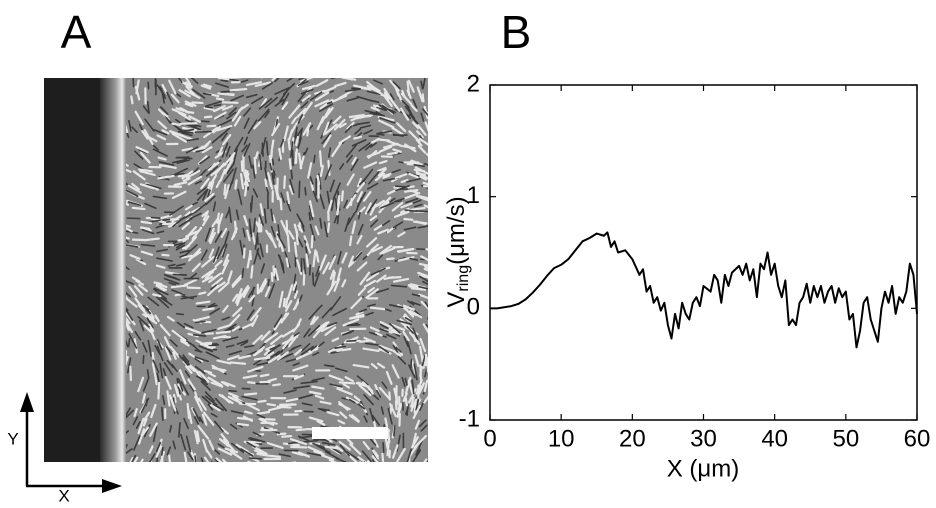  Describe the element at coordinates (489, 438) in the screenshot. I see `x-tick-label: 0` at that location.